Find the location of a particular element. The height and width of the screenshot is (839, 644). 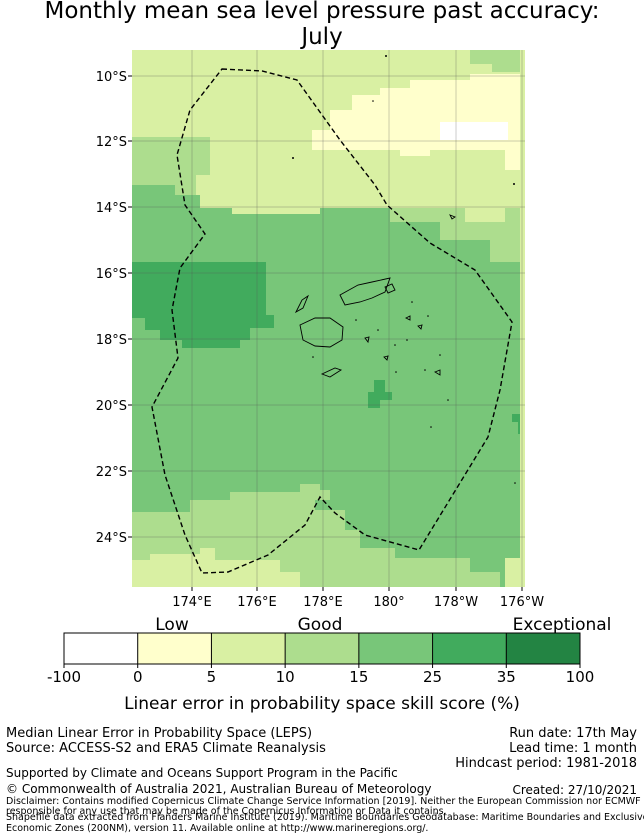

colorbar-outline is located at coordinates (322, 648).